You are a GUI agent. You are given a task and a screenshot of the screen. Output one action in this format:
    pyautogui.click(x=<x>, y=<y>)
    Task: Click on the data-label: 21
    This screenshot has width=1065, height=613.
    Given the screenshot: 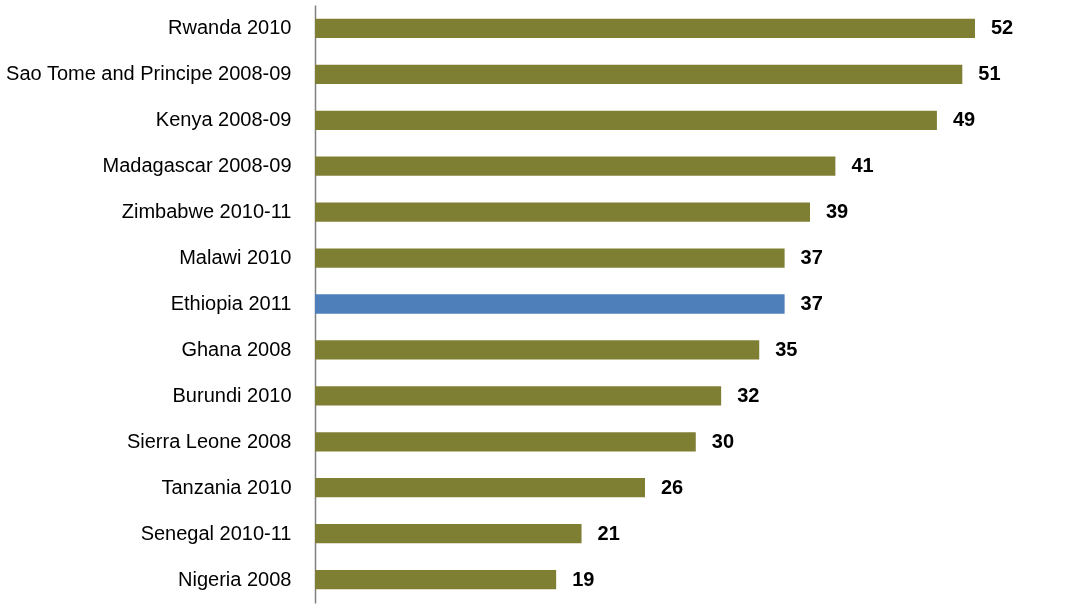 What is the action you would take?
    pyautogui.click(x=608, y=532)
    